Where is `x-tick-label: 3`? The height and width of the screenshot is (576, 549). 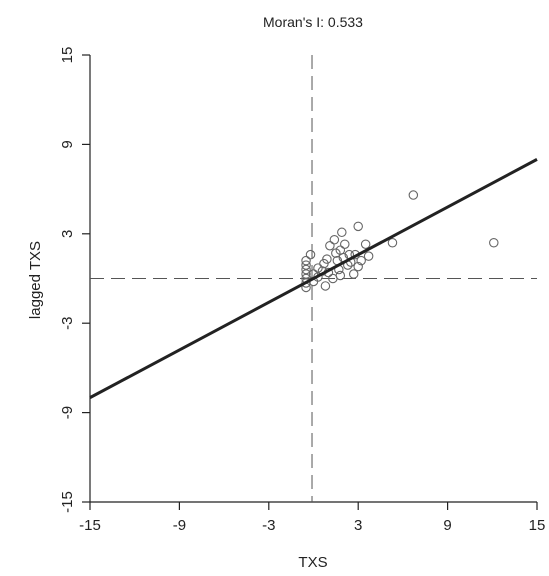 x-tick-label: 3 is located at coordinates (358, 525).